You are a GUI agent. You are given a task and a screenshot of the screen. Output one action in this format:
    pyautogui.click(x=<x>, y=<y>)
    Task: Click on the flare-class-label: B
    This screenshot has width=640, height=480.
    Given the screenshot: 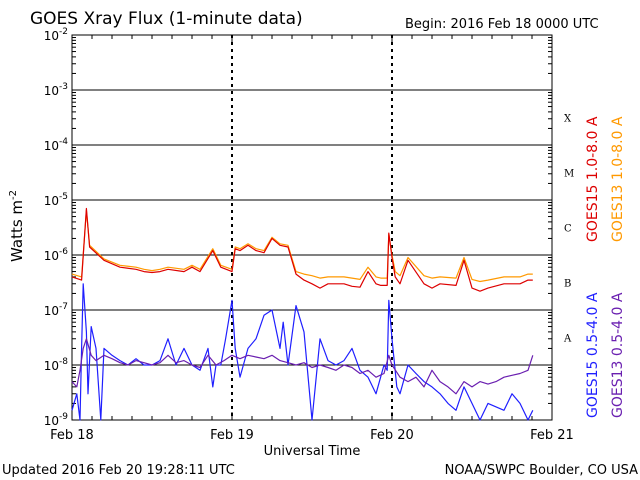 What is the action you would take?
    pyautogui.click(x=567, y=284)
    